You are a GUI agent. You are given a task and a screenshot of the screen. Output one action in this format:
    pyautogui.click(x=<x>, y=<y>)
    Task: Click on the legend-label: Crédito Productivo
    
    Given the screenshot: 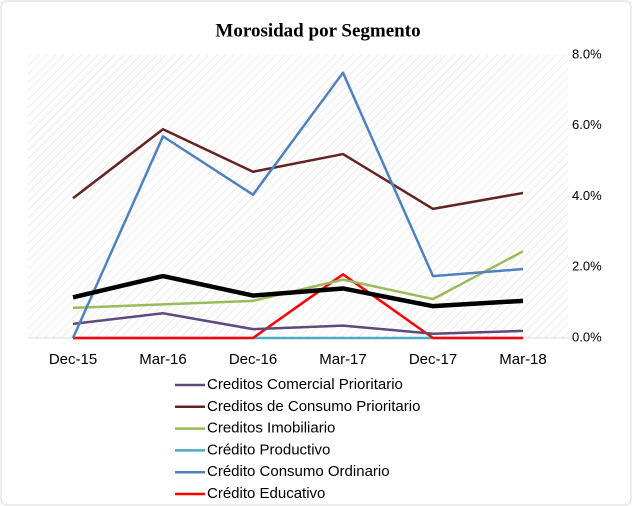 What is the action you would take?
    pyautogui.click(x=268, y=449)
    